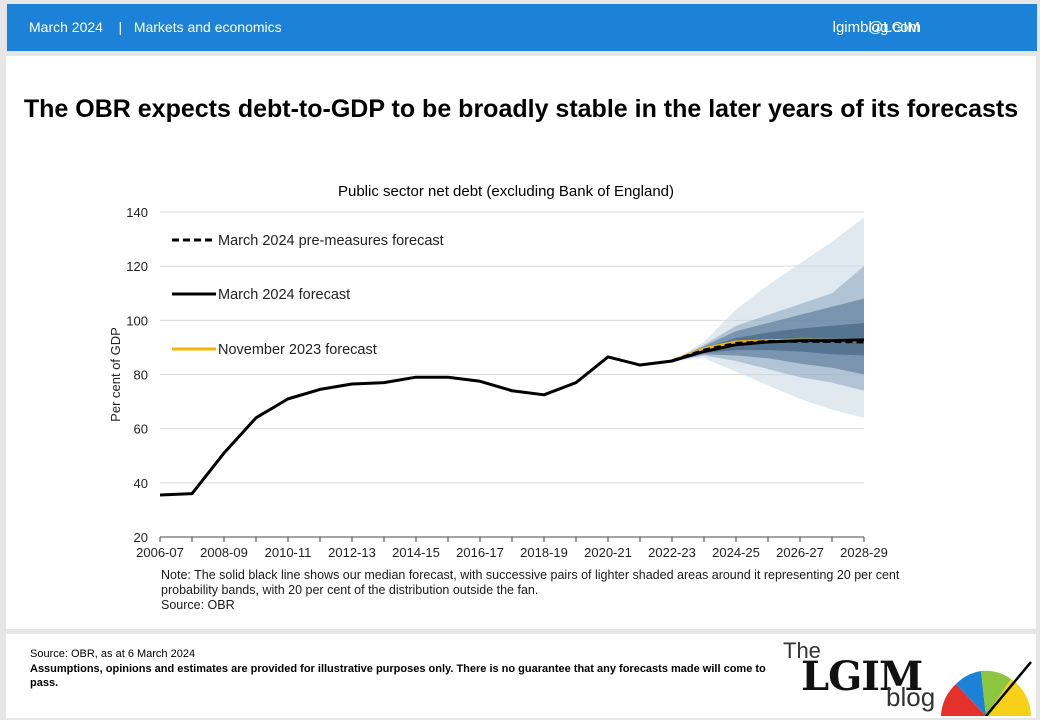 This screenshot has width=1040, height=720. I want to click on header-section-link: Markets and economics, so click(207, 27).